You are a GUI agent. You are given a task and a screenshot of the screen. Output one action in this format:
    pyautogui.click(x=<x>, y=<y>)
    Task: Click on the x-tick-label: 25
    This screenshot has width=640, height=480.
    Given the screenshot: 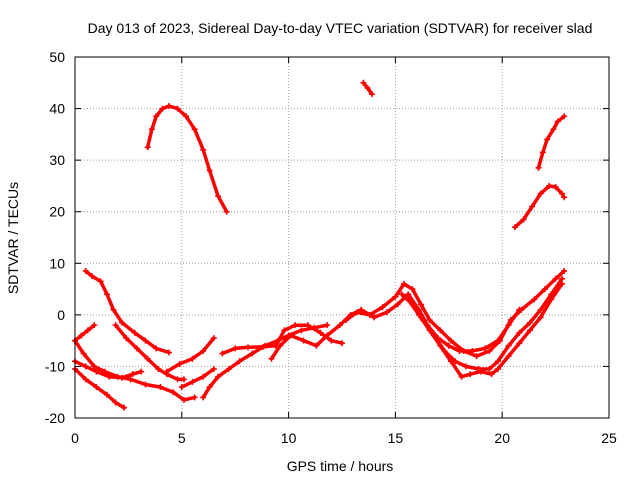 What is the action you would take?
    pyautogui.click(x=609, y=438)
    